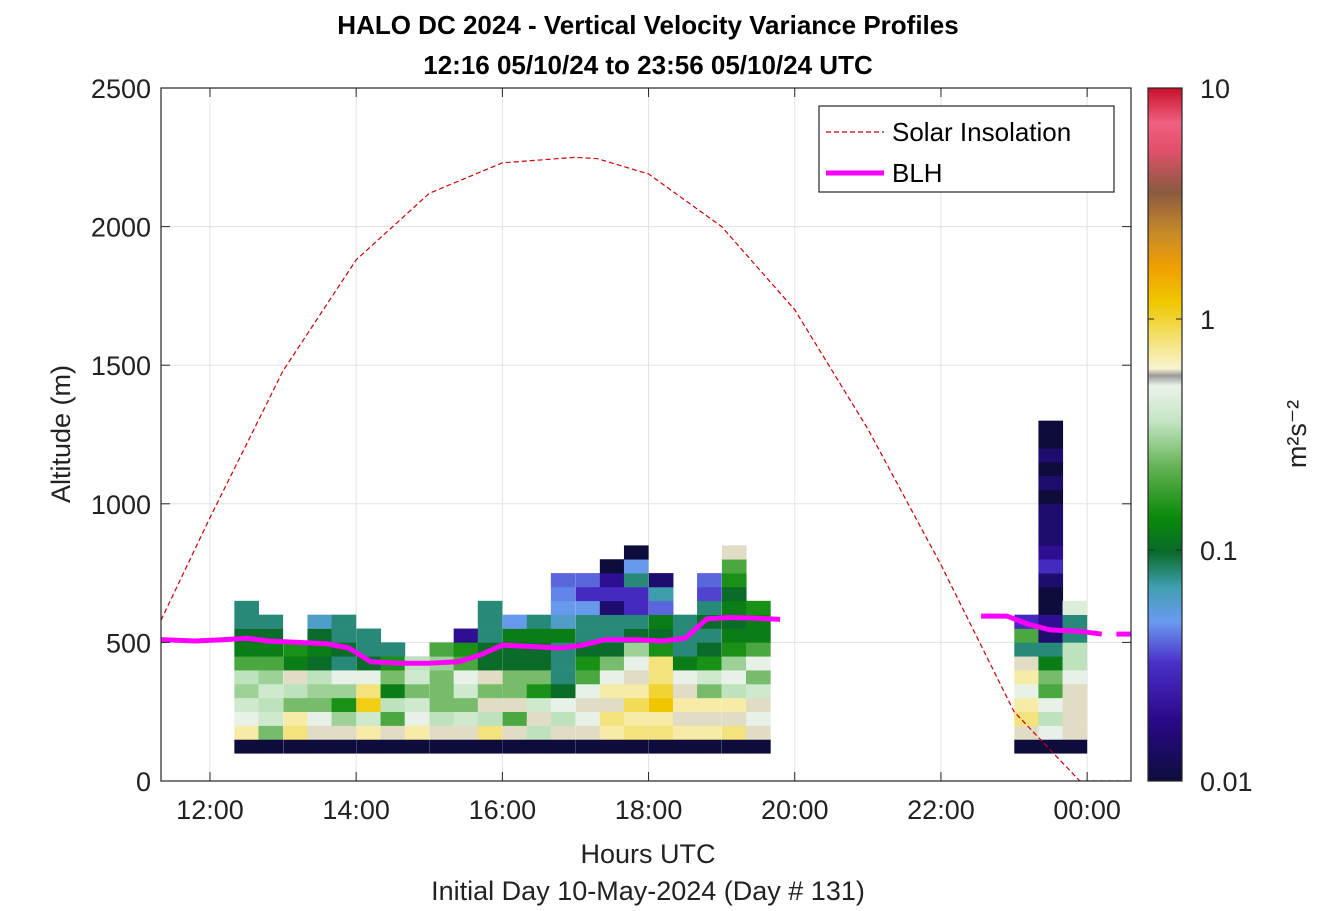 The height and width of the screenshot is (911, 1343). Describe the element at coordinates (121, 505) in the screenshot. I see `y-tick-label: 1000` at that location.